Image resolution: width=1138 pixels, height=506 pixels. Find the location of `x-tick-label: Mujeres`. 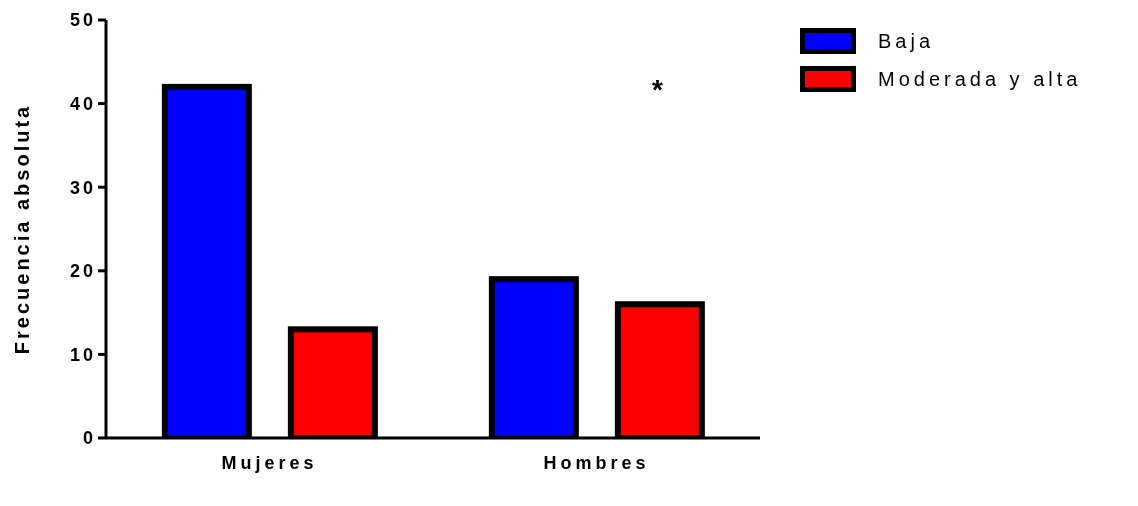

x-tick-label: Mujeres is located at coordinates (269, 462).